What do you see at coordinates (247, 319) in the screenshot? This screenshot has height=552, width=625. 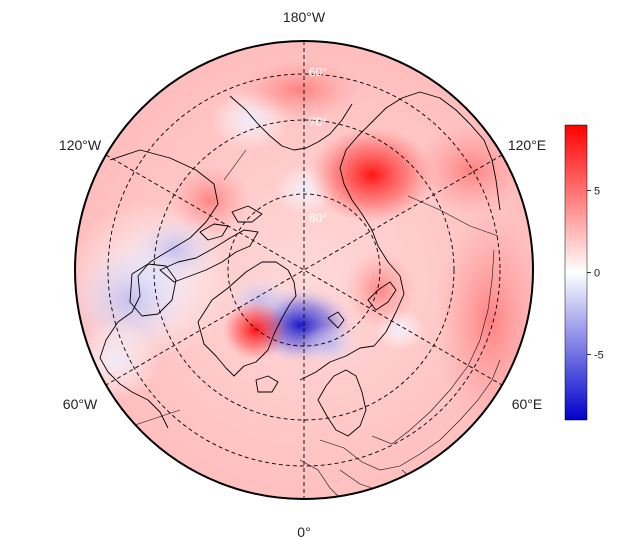 I see `greenland-outline` at bounding box center [247, 319].